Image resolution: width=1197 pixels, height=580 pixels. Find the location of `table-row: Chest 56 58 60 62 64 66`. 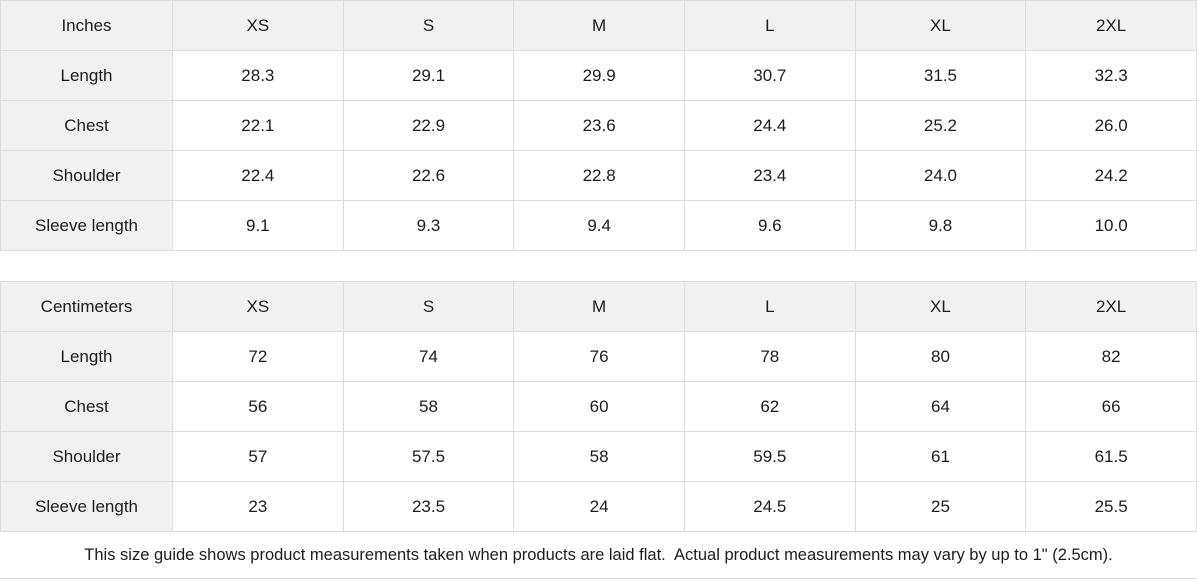

table-row: Chest 56 58 60 62 64 66 is located at coordinates (598, 406).